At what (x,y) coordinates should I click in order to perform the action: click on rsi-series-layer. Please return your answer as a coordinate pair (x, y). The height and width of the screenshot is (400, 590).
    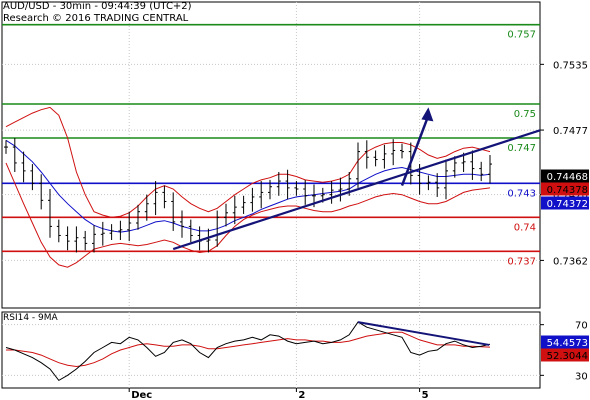
    Looking at the image, I should click on (248, 351).